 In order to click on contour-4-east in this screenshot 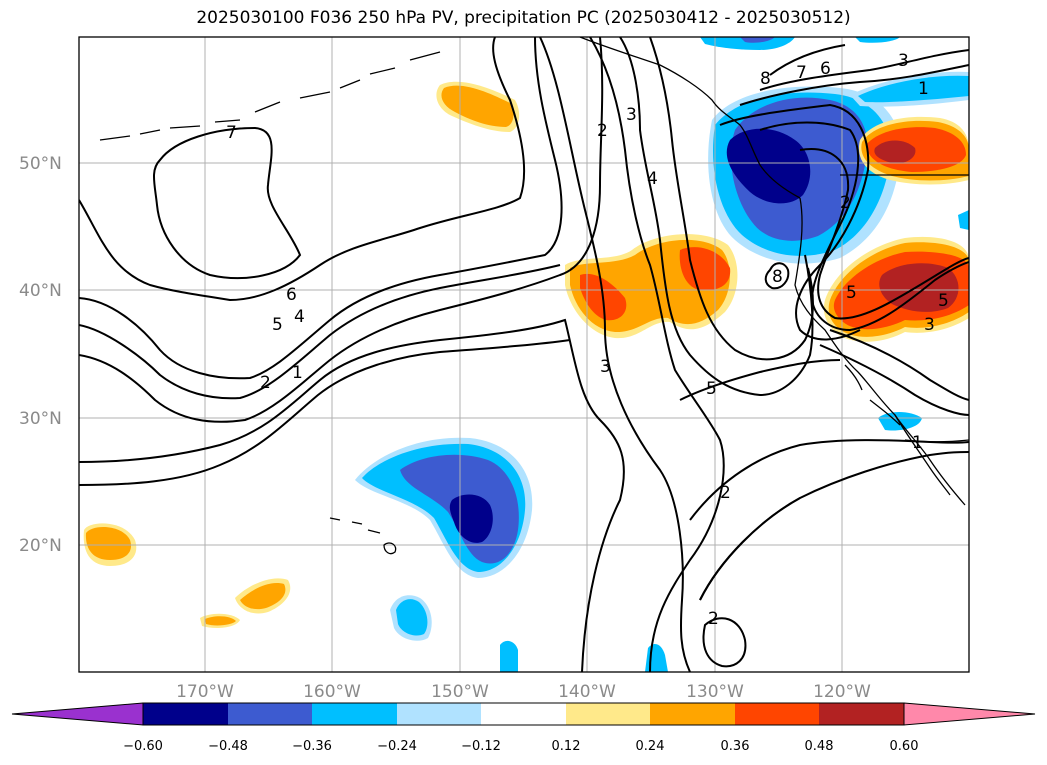, I will do `click(731, 199)`.